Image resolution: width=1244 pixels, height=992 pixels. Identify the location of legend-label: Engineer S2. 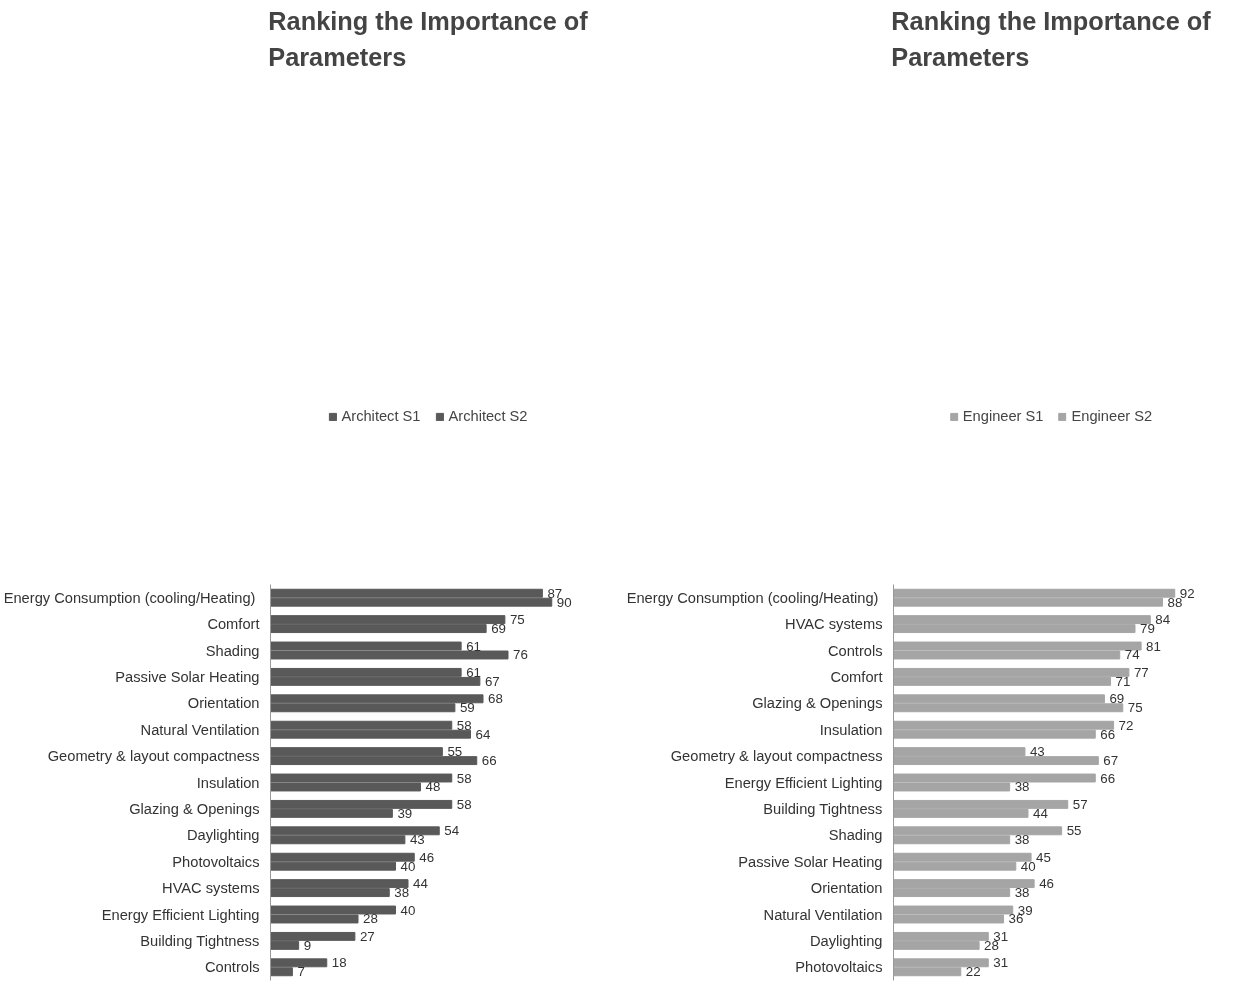
(1112, 416).